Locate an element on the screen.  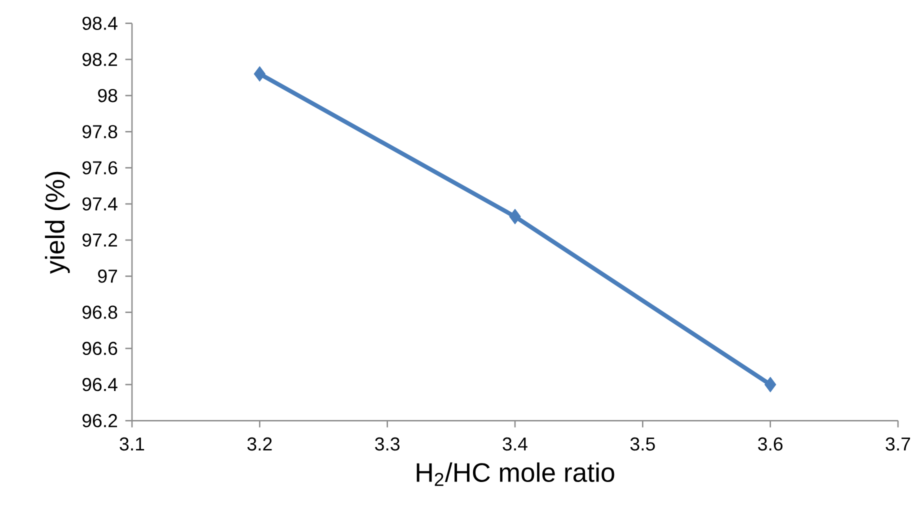
y-tick-label: 96.4 is located at coordinates (100, 385).